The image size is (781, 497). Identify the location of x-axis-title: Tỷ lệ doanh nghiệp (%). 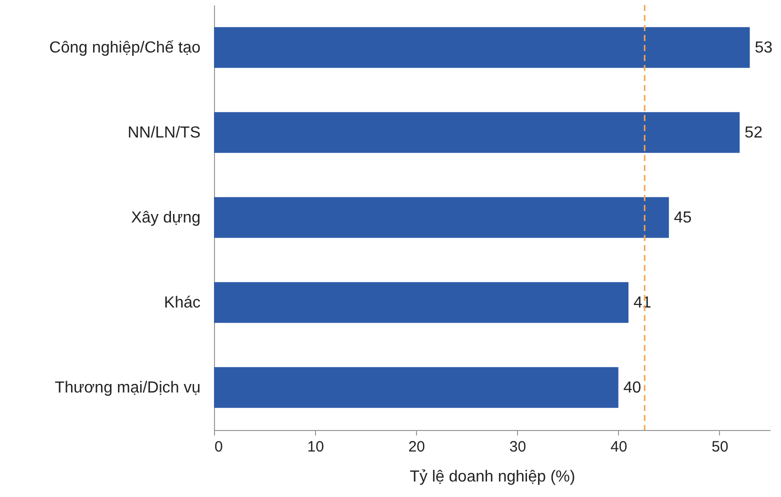
(493, 477).